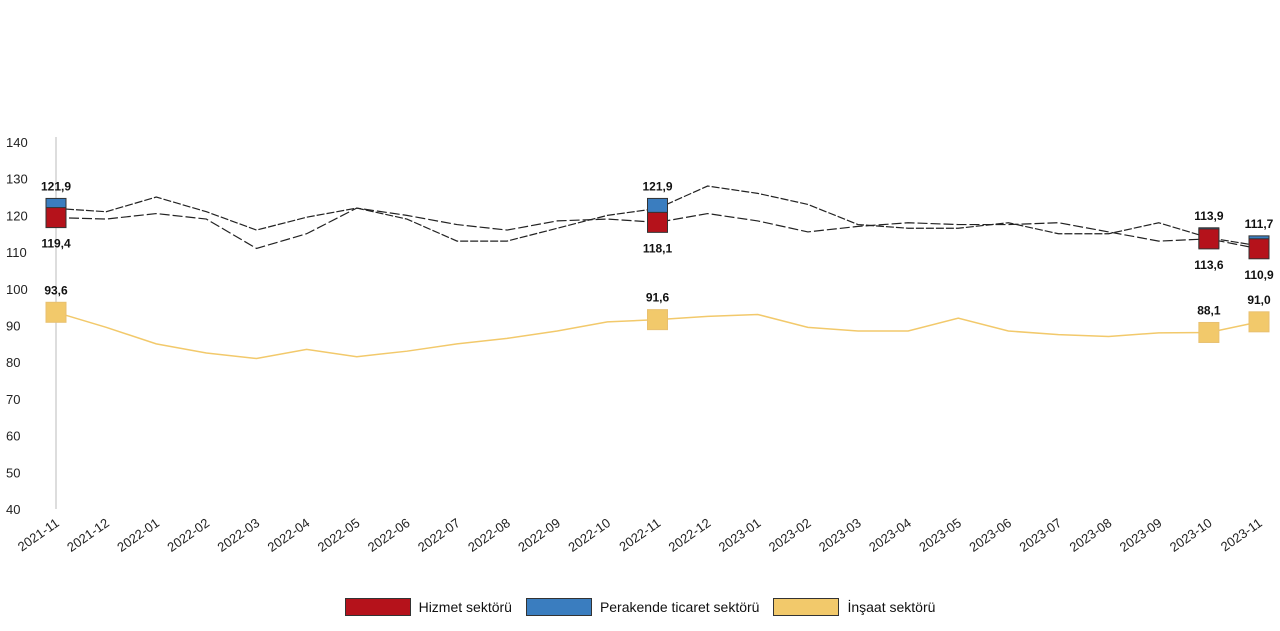  Describe the element at coordinates (289, 535) in the screenshot. I see `x-tick-label: 2022-04` at that location.